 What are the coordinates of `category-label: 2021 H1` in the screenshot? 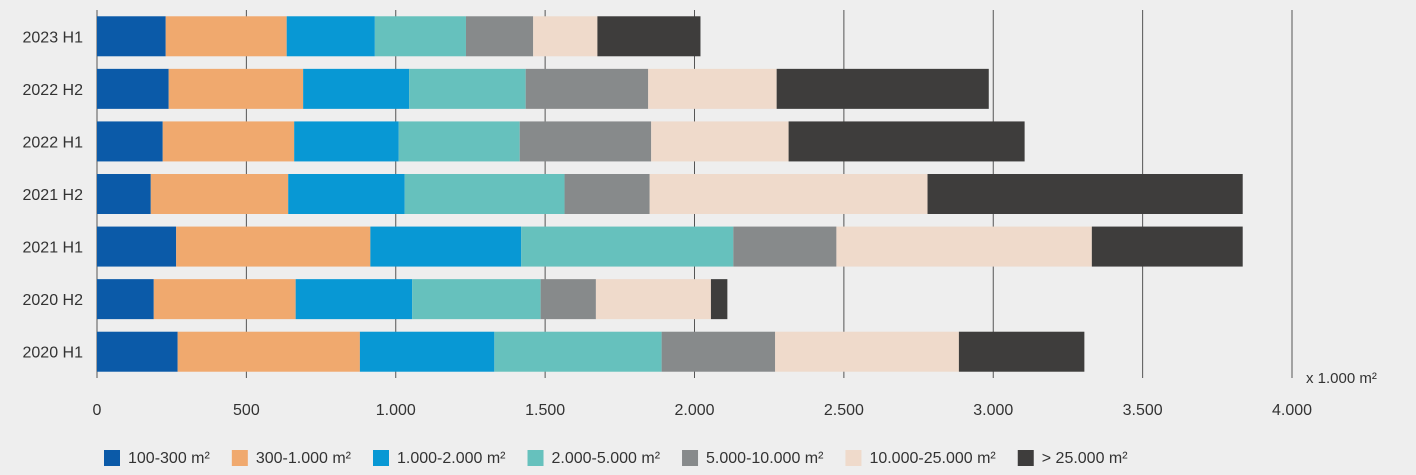 It's located at (53, 248).